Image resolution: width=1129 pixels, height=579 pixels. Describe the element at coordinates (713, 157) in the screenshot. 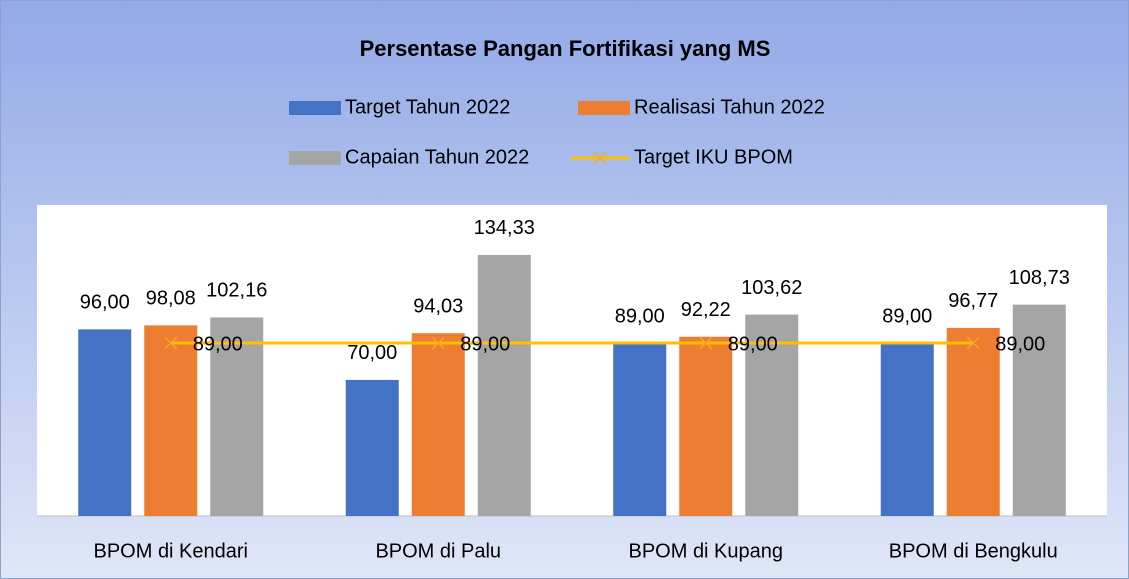

I see `legend-label: Target IKU BPOM` at that location.